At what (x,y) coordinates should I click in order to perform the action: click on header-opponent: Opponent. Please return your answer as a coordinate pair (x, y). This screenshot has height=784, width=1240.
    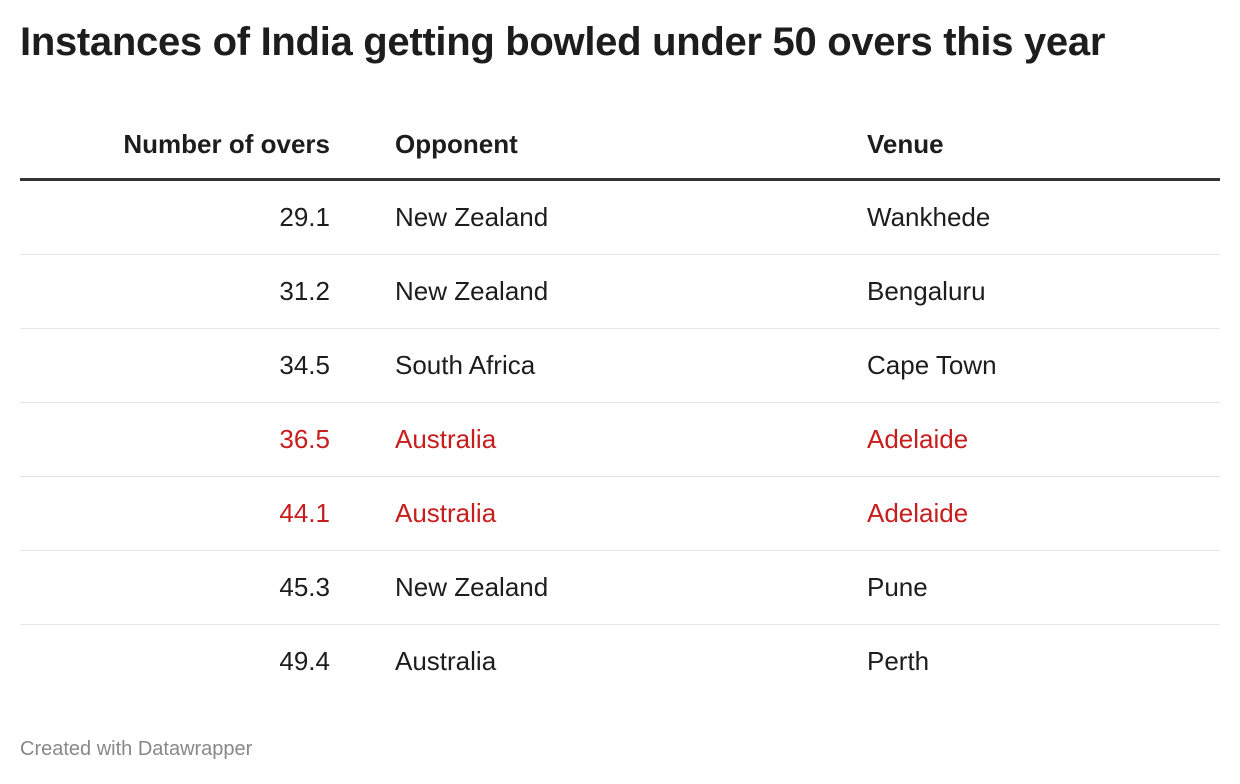
    Looking at the image, I should click on (598, 145).